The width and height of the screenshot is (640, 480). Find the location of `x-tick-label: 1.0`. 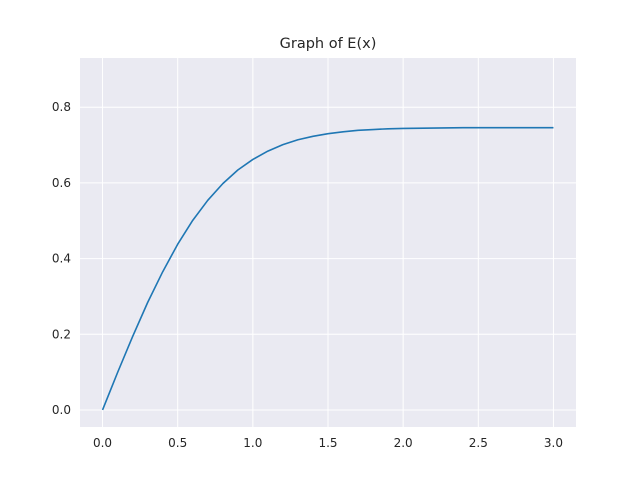

x-tick-label: 1.0 is located at coordinates (252, 443).